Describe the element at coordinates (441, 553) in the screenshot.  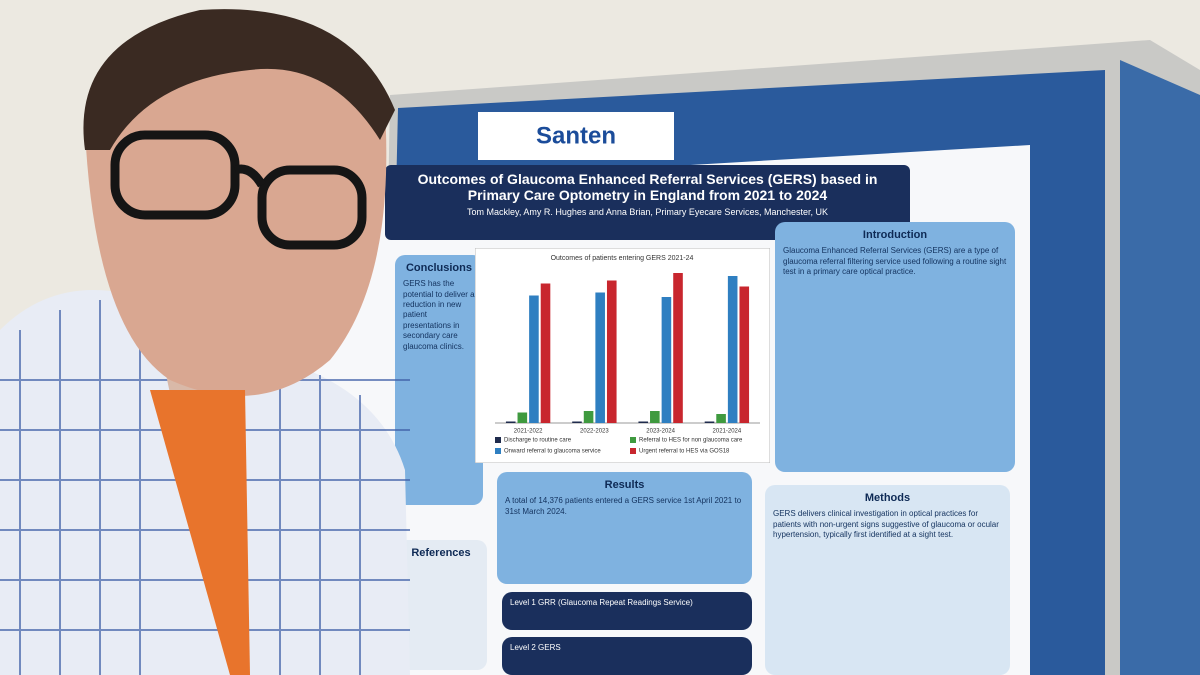
I see `section-heading: References` at that location.